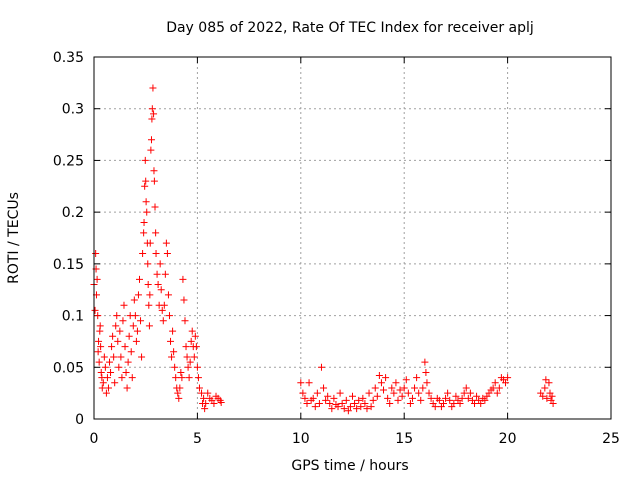 This screenshot has width=640, height=480. I want to click on y-tick-label: 0.35, so click(68, 58).